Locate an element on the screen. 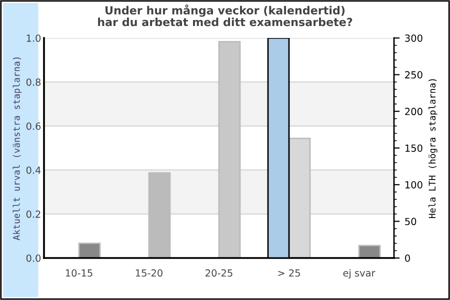  y2-tick-label: 200 is located at coordinates (413, 112).